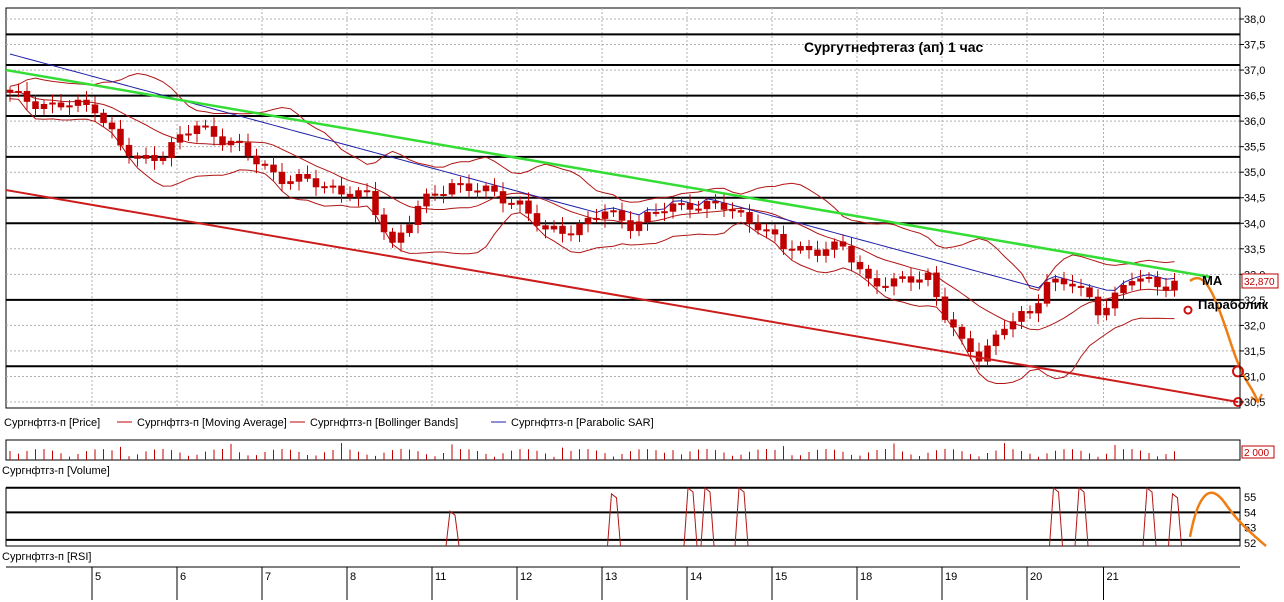 Image resolution: width=1284 pixels, height=602 pixels. What do you see at coordinates (951, 577) in the screenshot?
I see `time-tick-label: 19` at bounding box center [951, 577].